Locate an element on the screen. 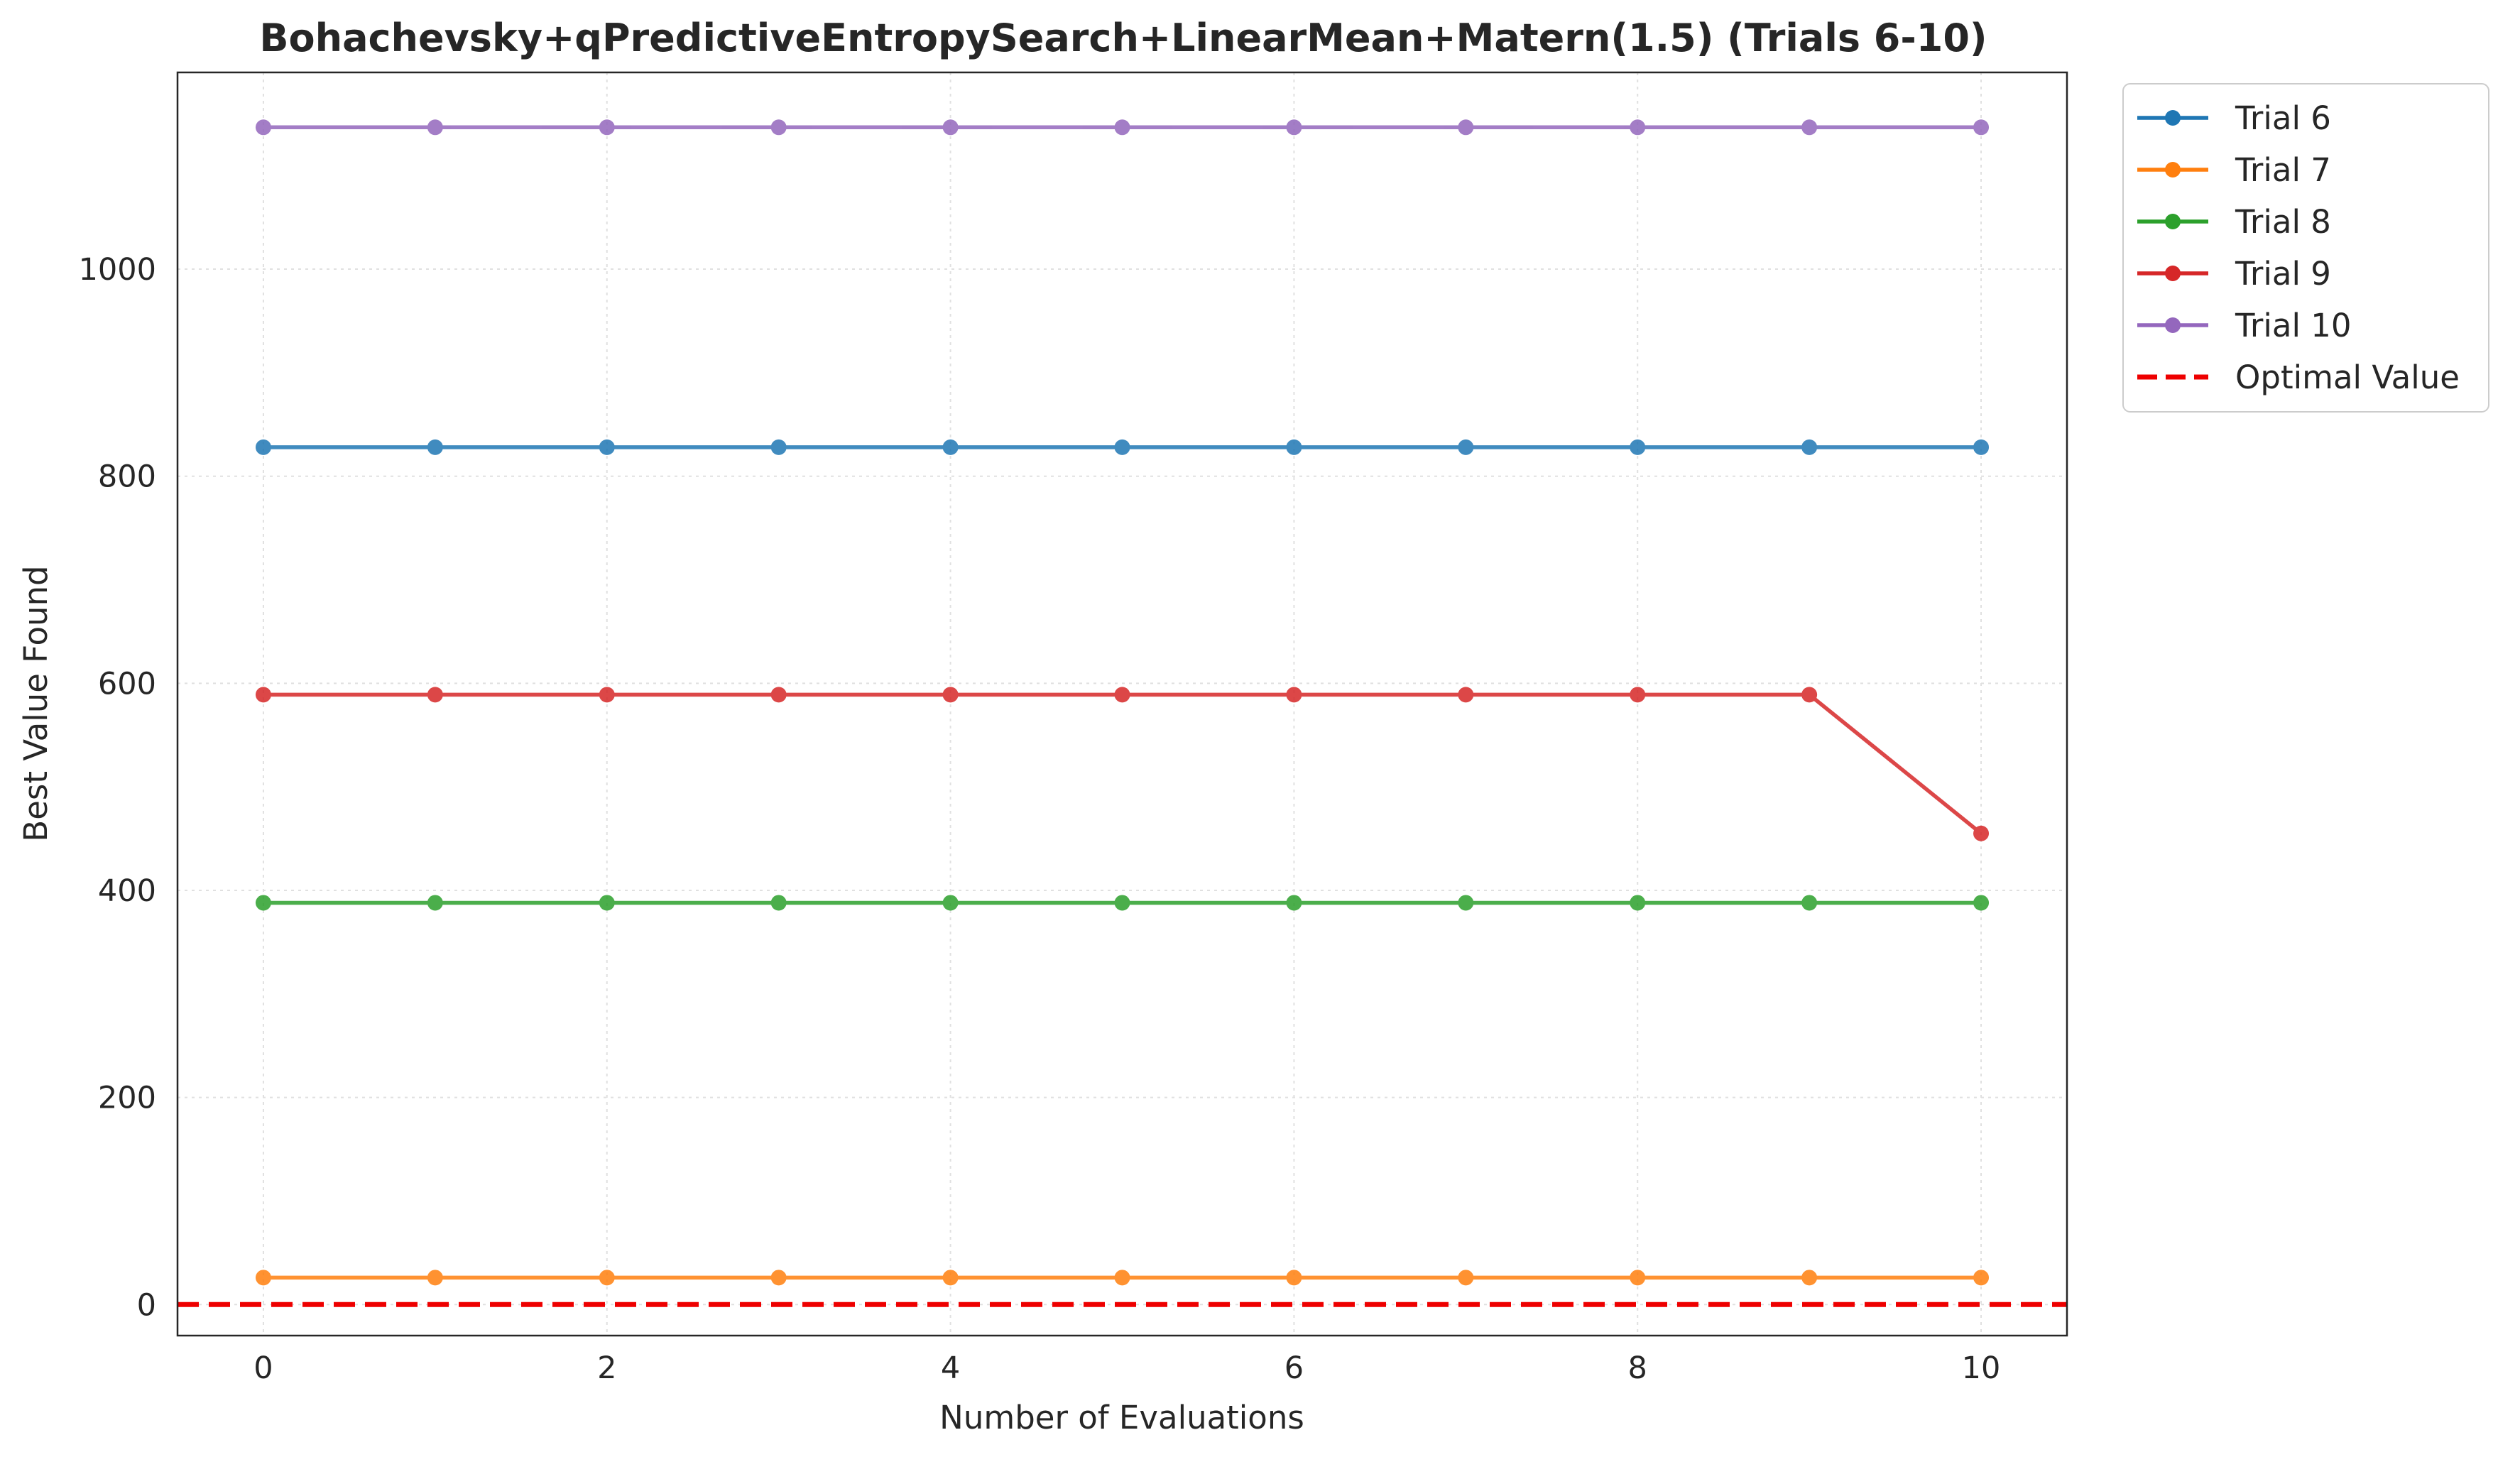 The image size is (2520, 1457). legend-item: Trial 8 is located at coordinates (2234, 222).